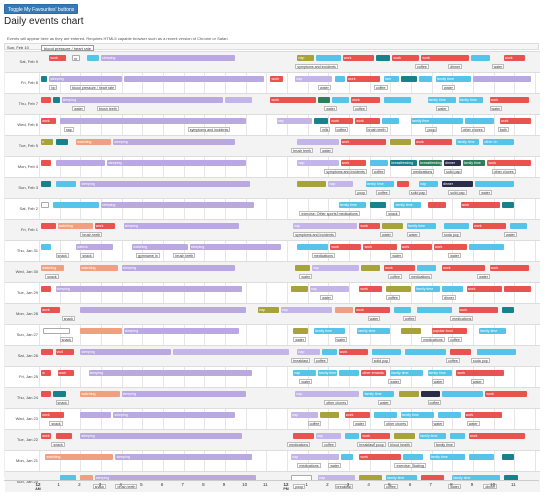  What do you see at coordinates (53, 87) in the screenshot?
I see `event-tag: bp` at bounding box center [53, 87].